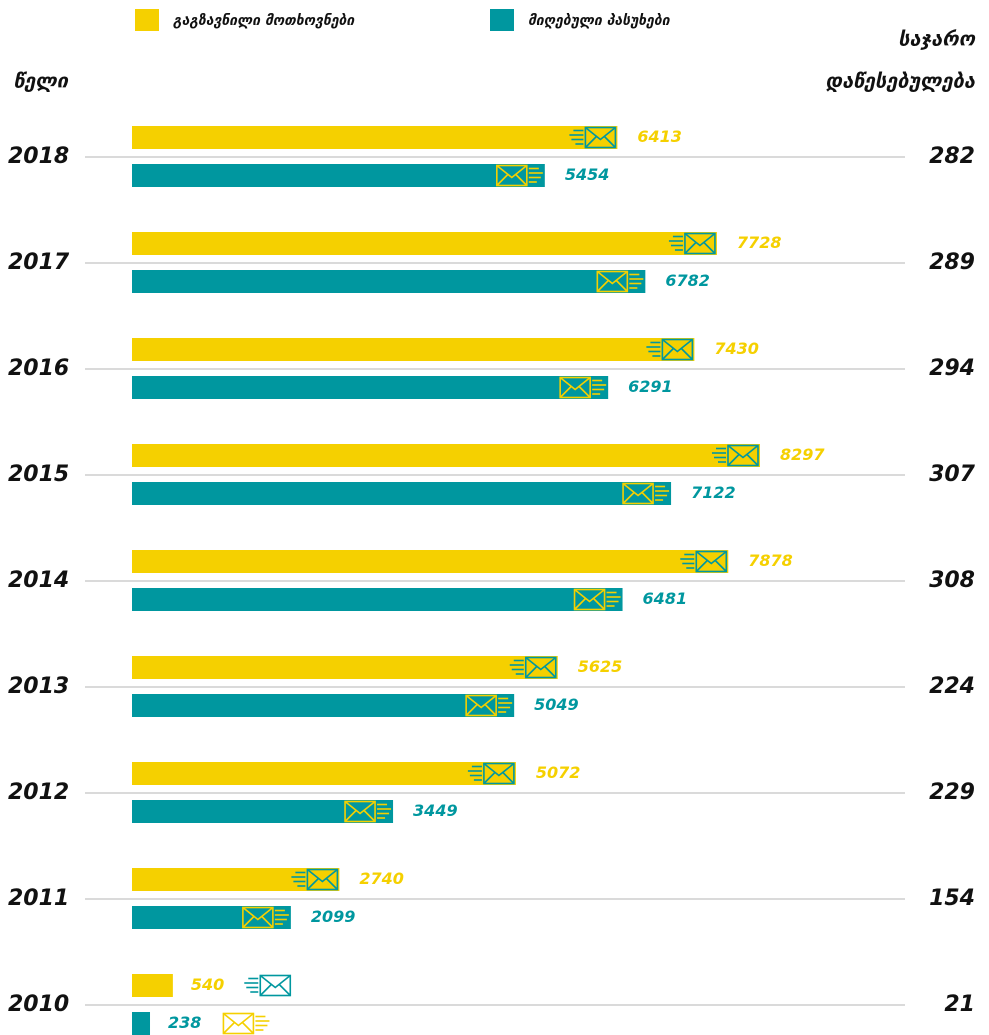 This screenshot has height=1035, width=989. Describe the element at coordinates (38, 686) in the screenshot. I see `y-tick-label: 2013` at that location.